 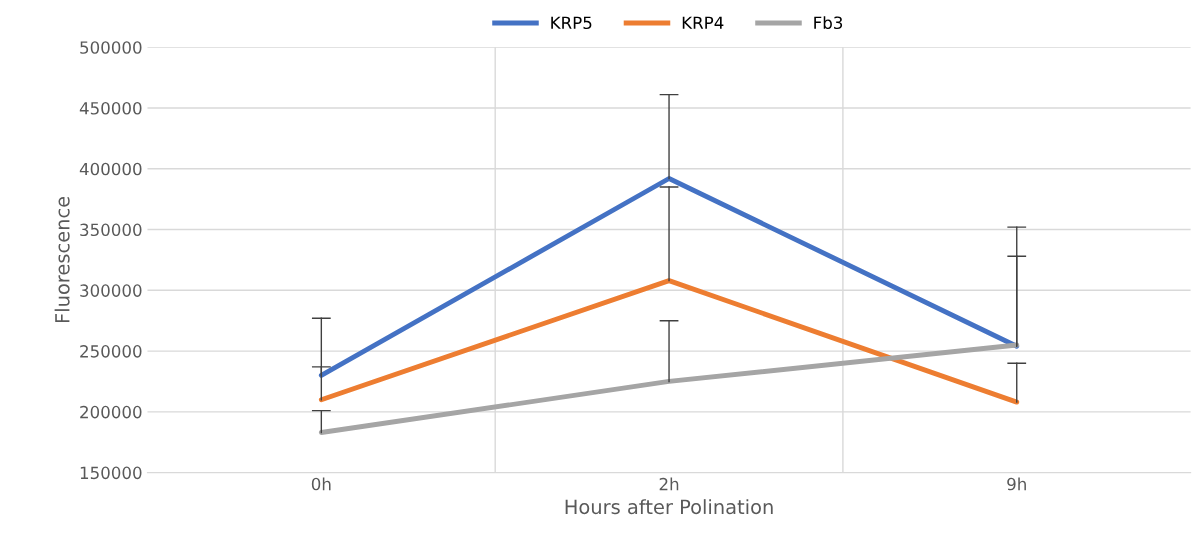 What do you see at coordinates (321, 484) in the screenshot?
I see `x-tick-label: 0h` at bounding box center [321, 484].